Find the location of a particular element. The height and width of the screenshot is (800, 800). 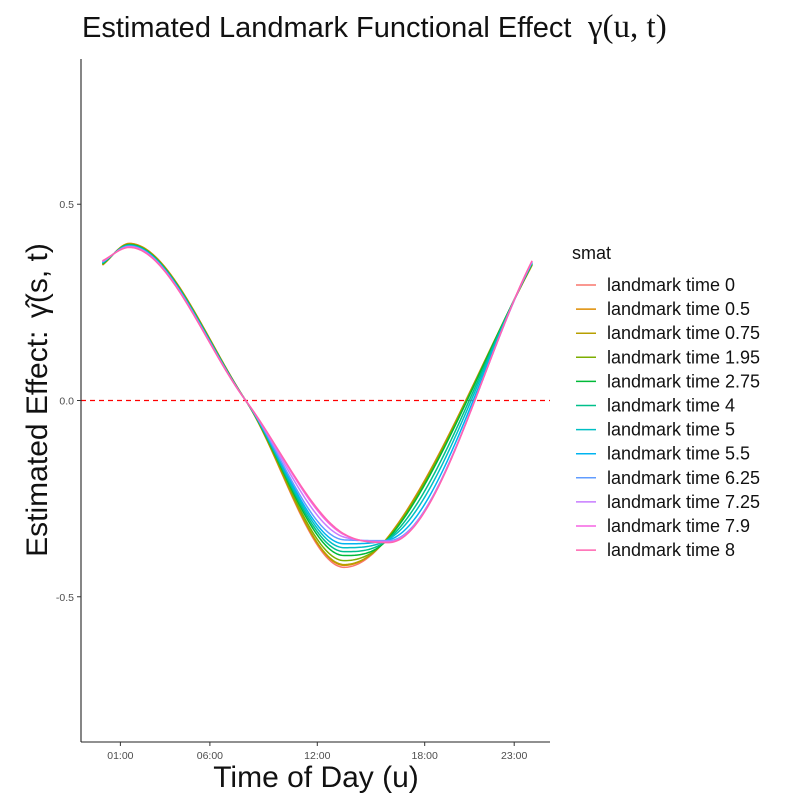

legend-label-10: landmark time 7.9 is located at coordinates (678, 526).